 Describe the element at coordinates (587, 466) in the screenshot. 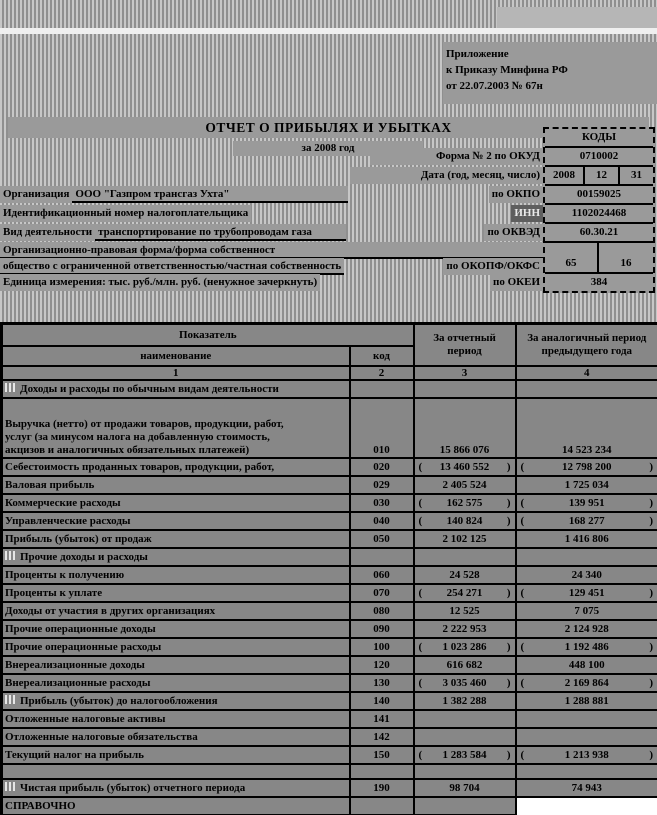

I see `row-value: 12 798 200` at that location.